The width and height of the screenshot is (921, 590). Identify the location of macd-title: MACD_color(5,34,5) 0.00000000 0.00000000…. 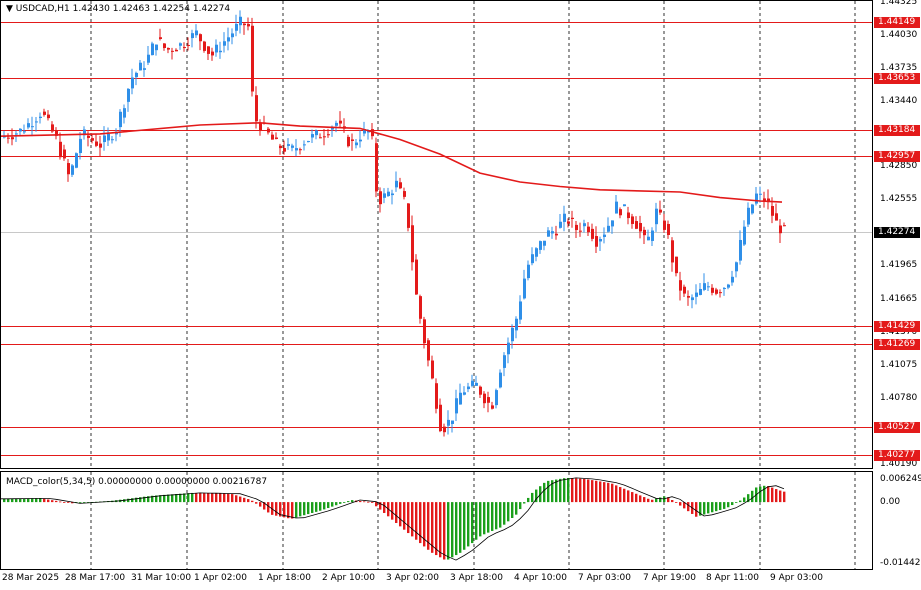
(137, 482).